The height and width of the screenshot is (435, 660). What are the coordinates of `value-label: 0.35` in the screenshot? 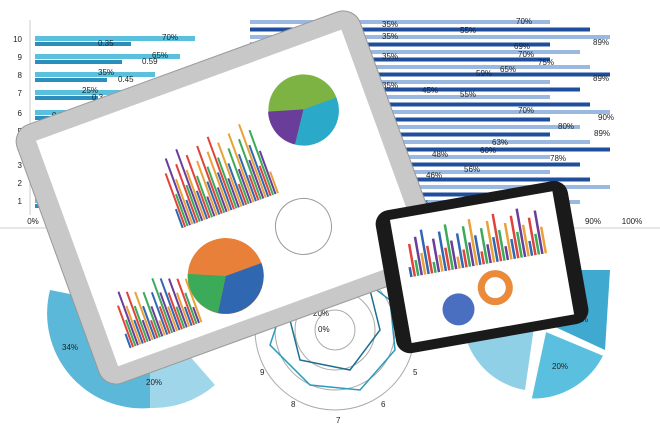 It's located at (106, 43).